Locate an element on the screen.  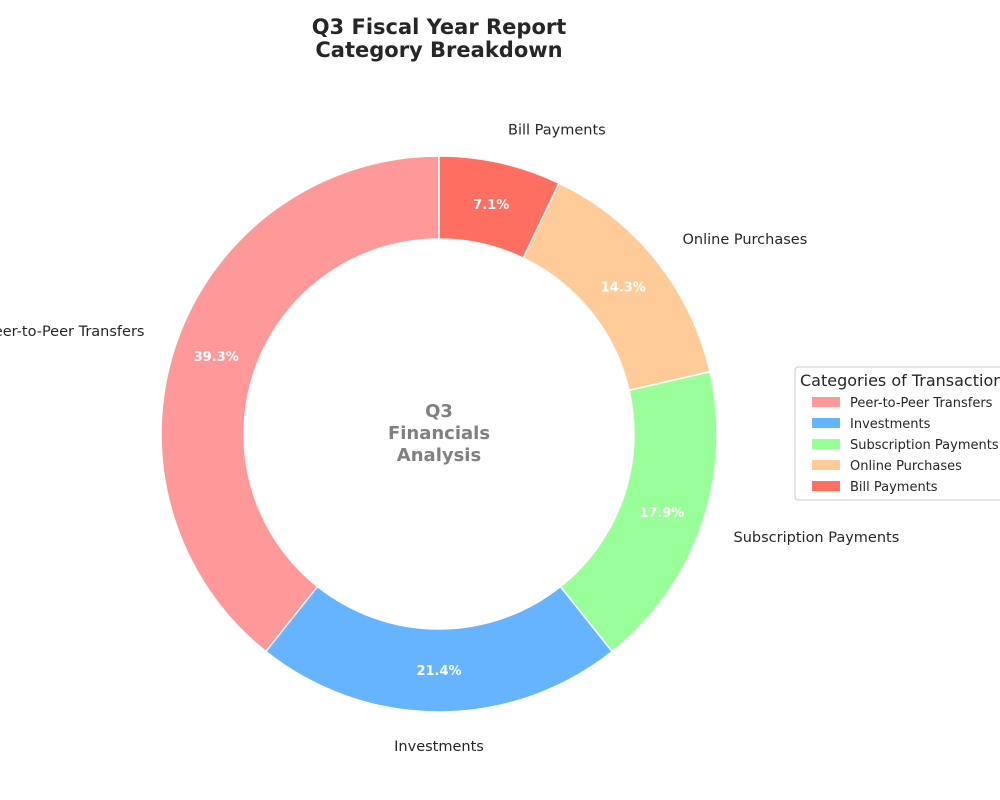
pct-label-subscription-payments: 17.9% is located at coordinates (661, 513).